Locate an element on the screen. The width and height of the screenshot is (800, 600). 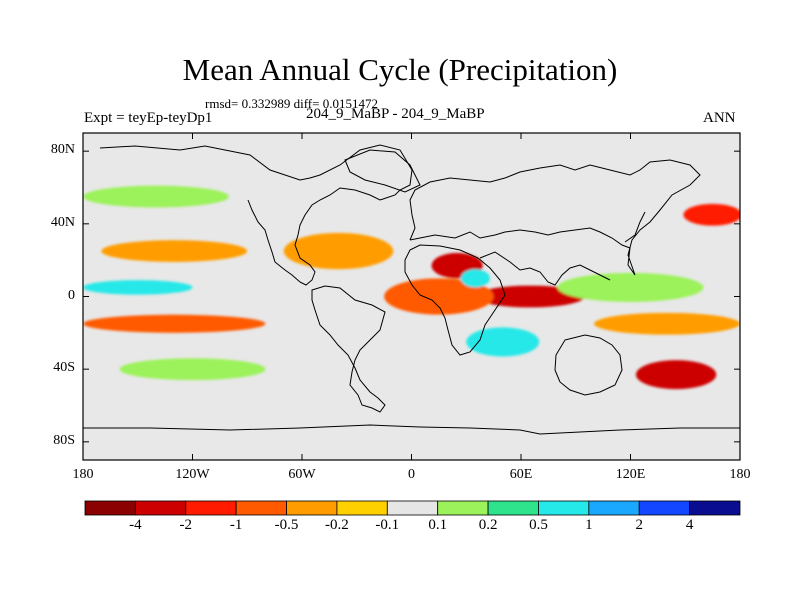
central-america-coast is located at coordinates (274, 241).